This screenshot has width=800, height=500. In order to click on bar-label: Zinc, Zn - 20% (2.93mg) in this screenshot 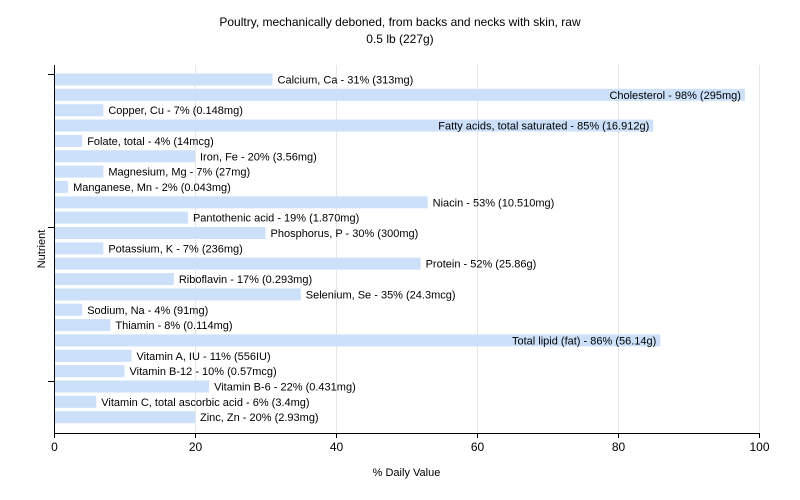, I will do `click(259, 418)`.